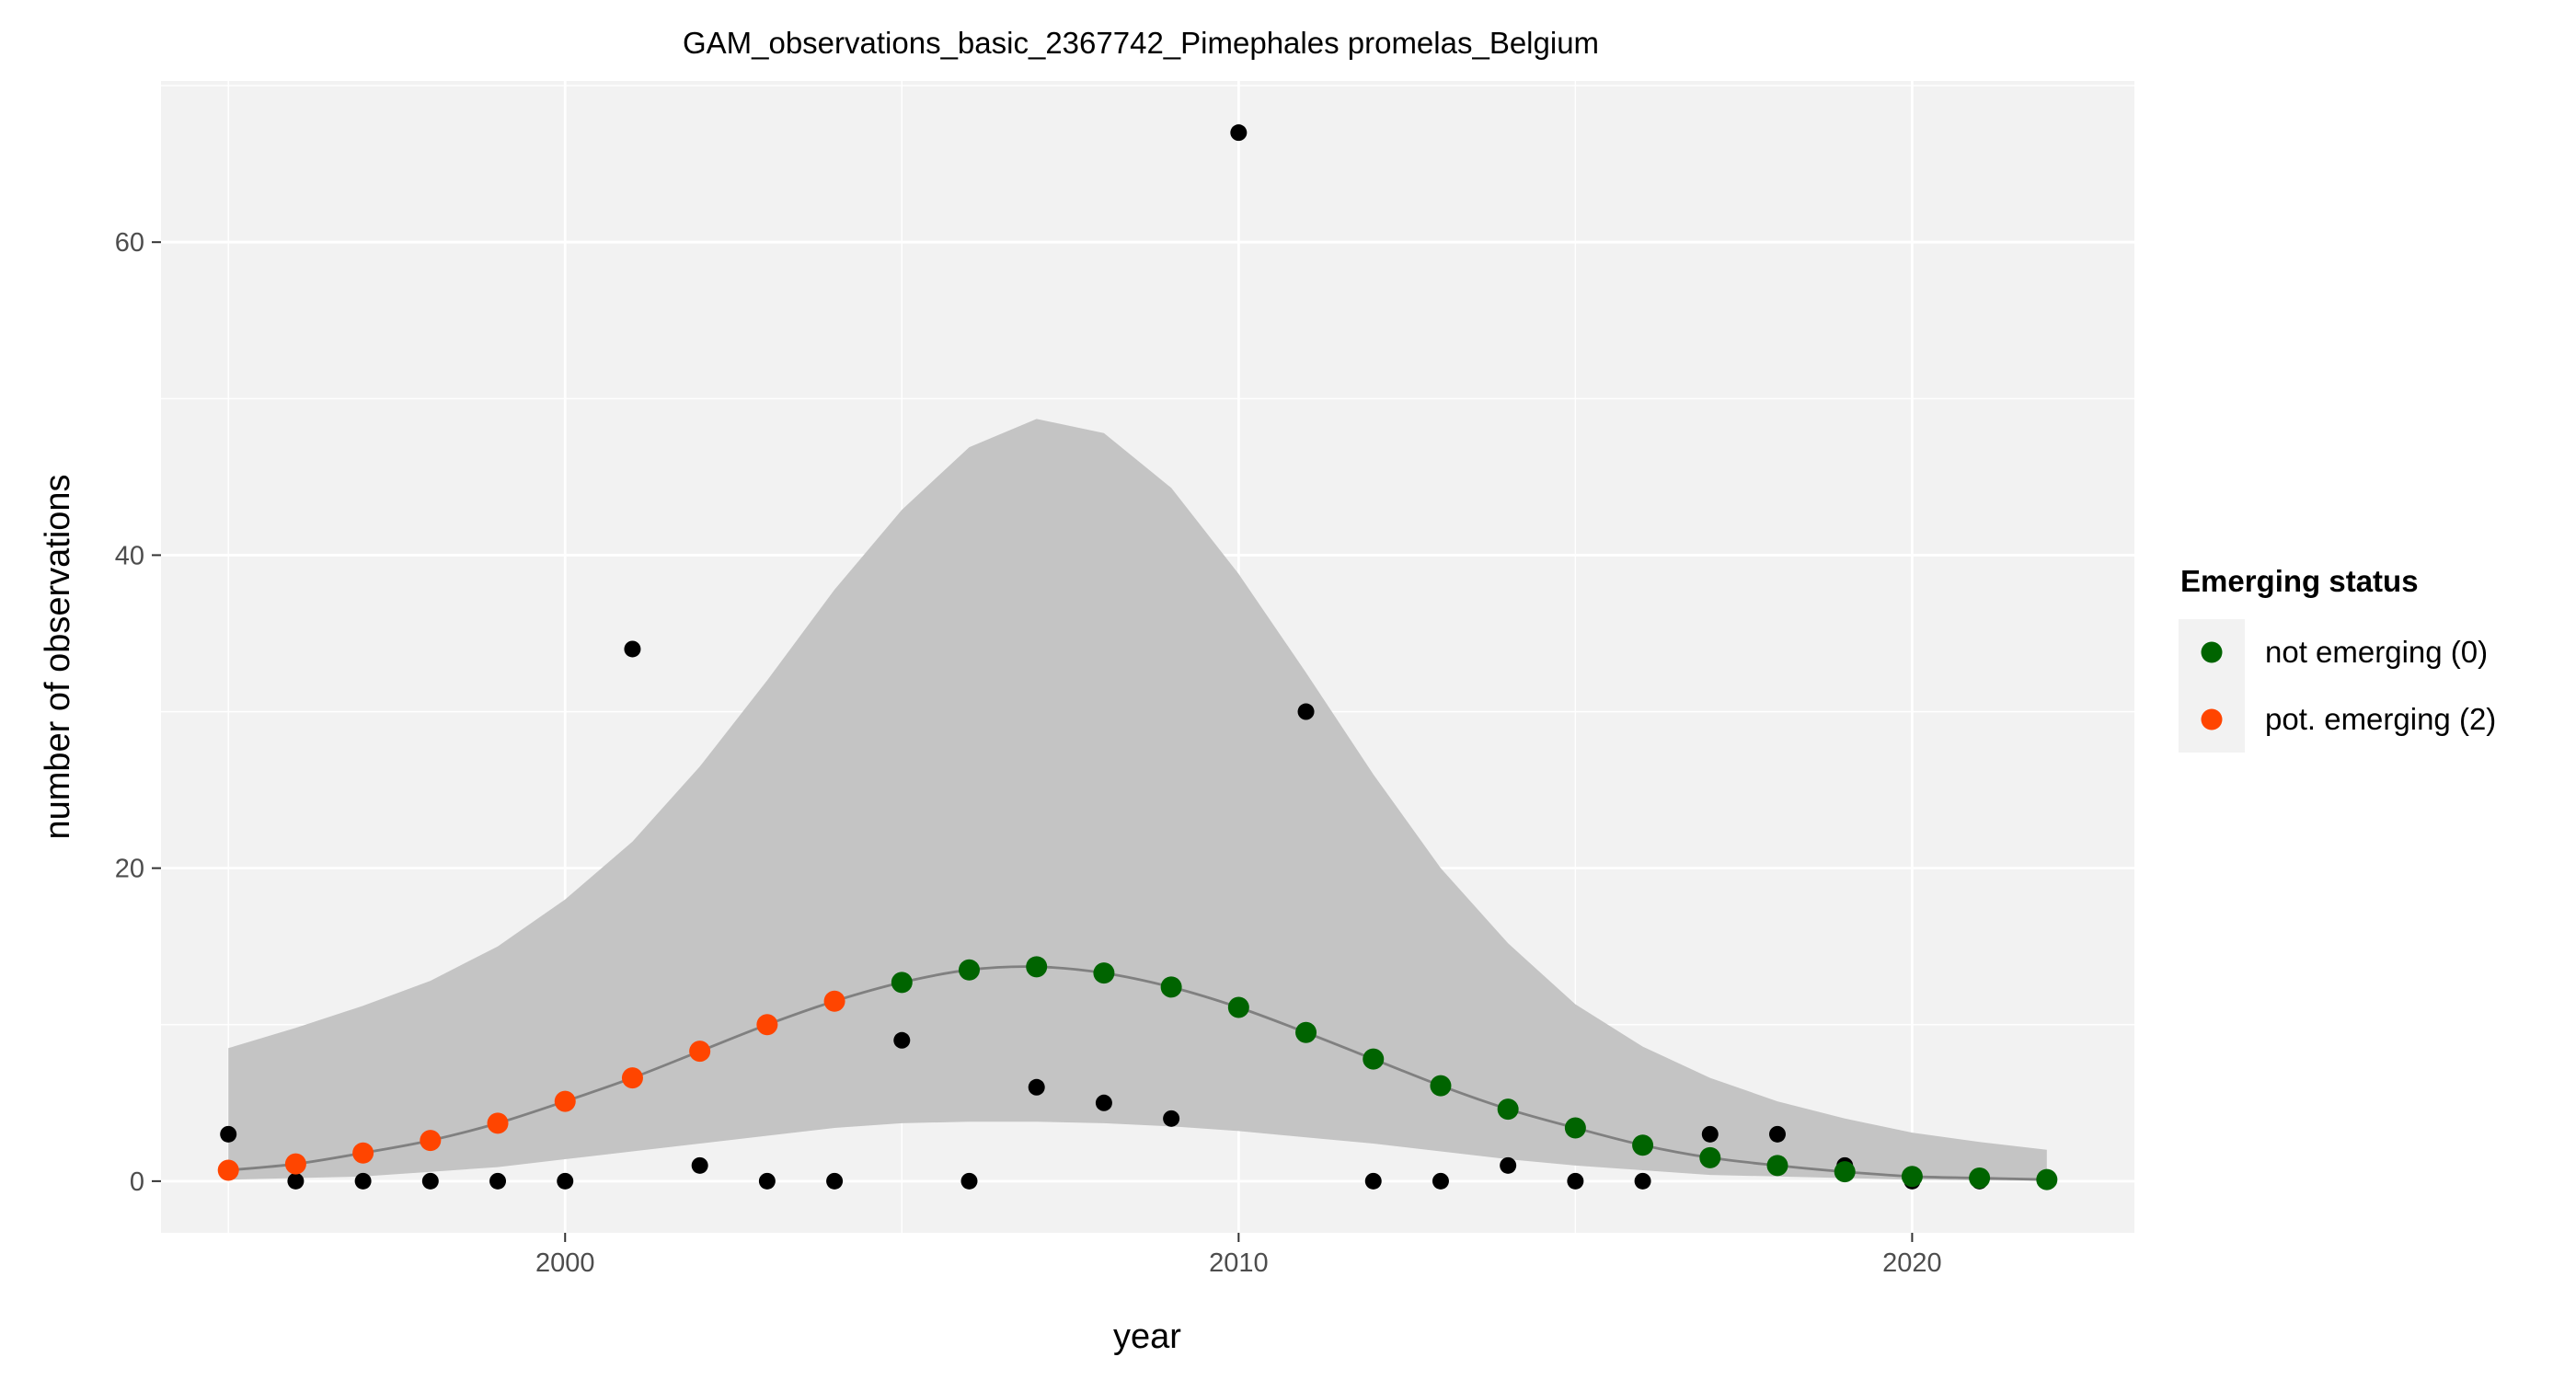 The width and height of the screenshot is (2576, 1380). Describe the element at coordinates (1147, 1336) in the screenshot. I see `x-axis-title: year` at that location.